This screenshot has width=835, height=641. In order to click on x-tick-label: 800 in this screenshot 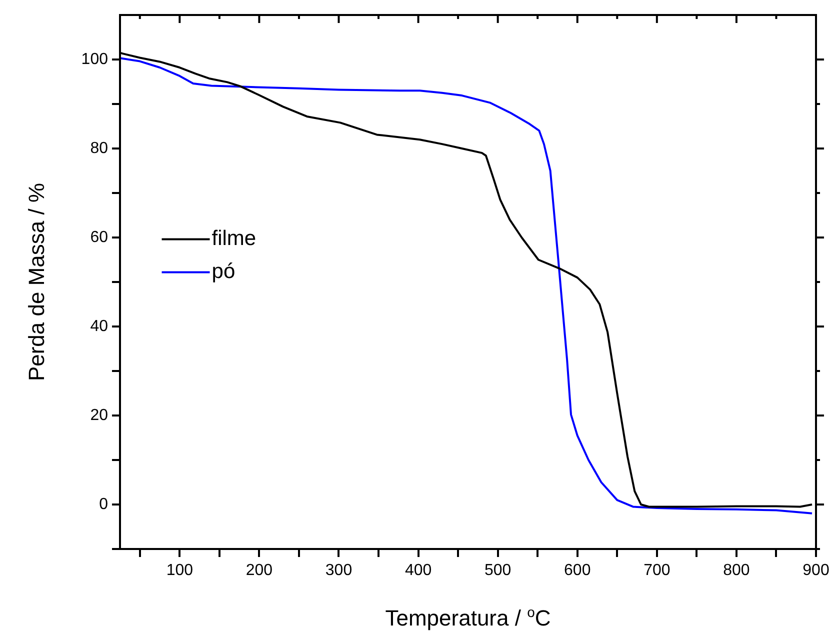, I will do `click(736, 571)`.